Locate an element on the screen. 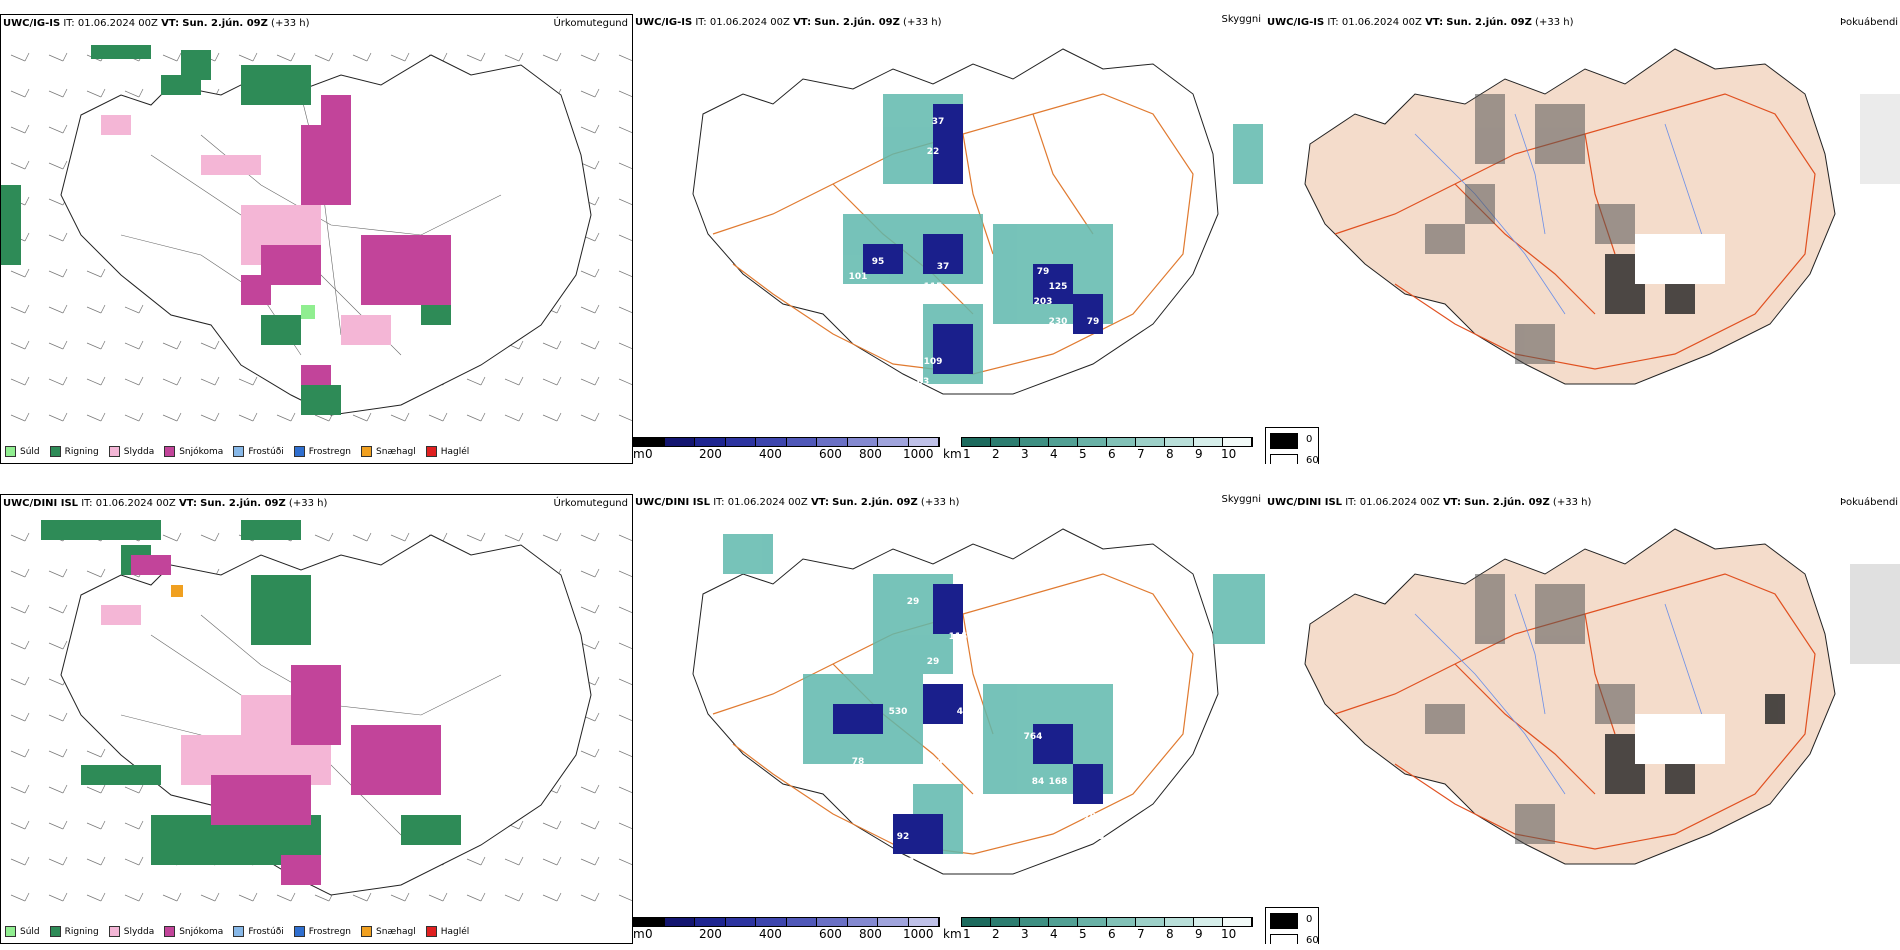 Image resolution: width=1900 pixels, height=950 pixels. visibility-value-label: 168 is located at coordinates (1058, 782).